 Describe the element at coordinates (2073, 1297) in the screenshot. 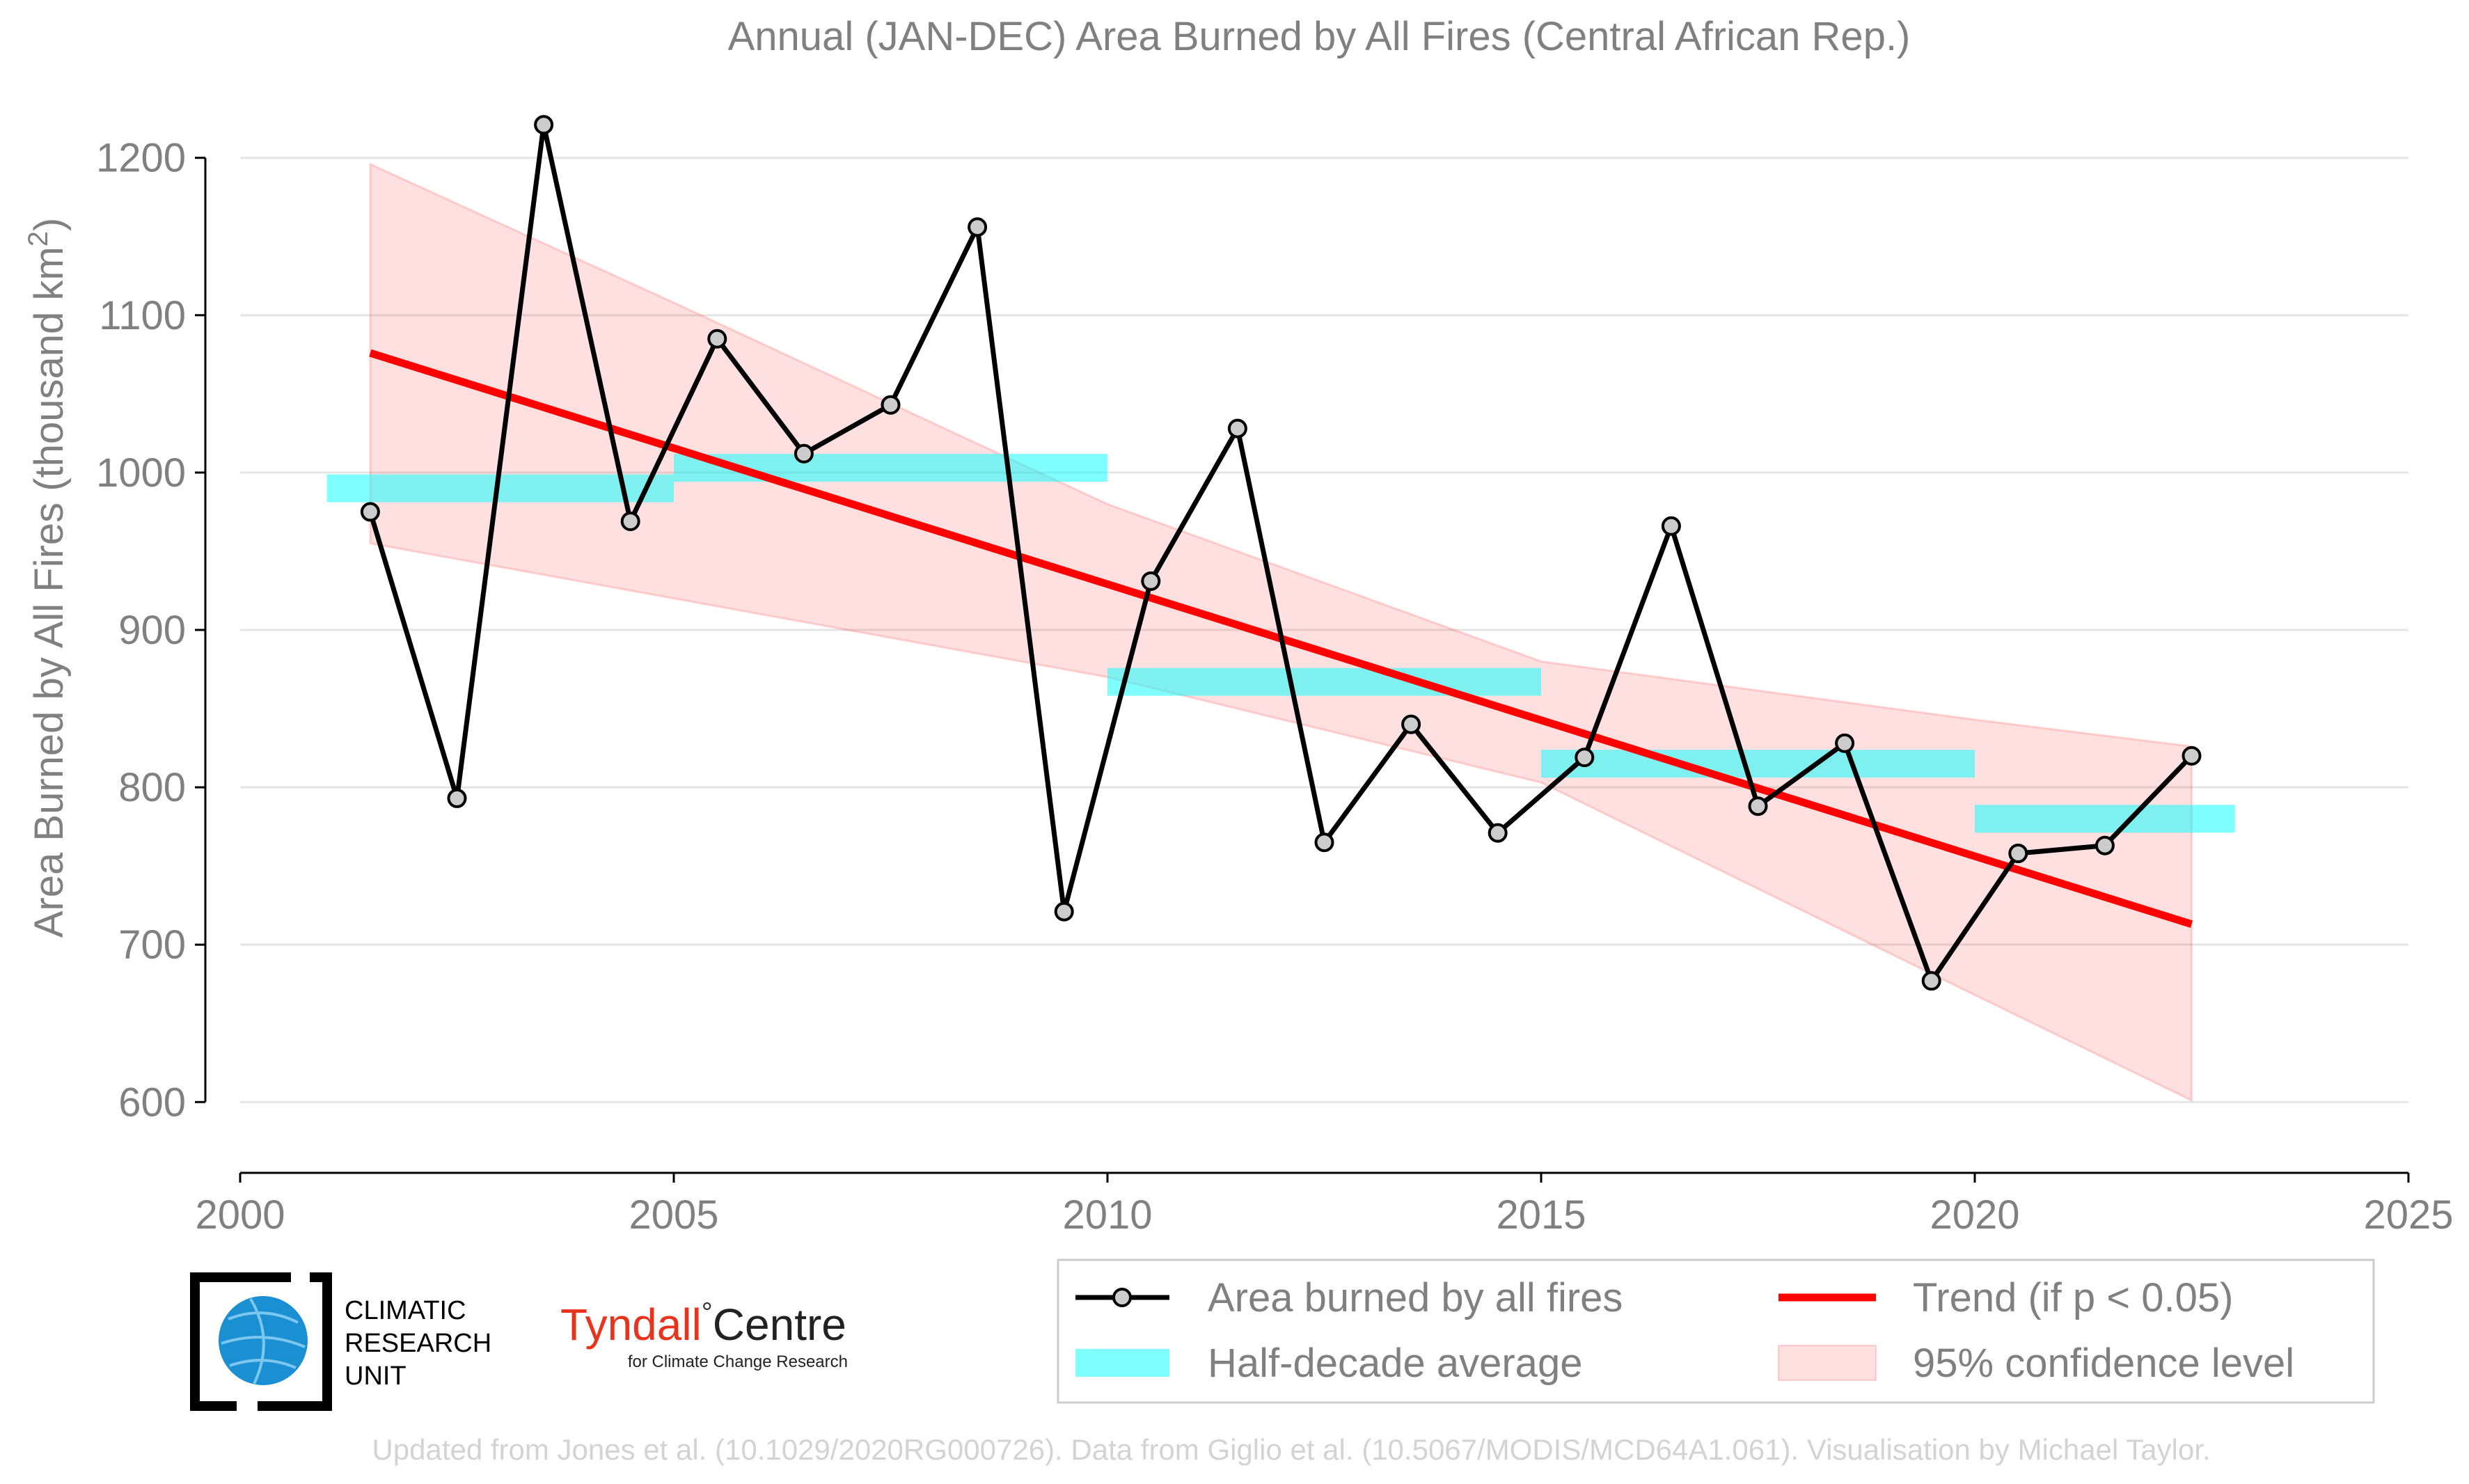

I see `legend-label-trend: Trend (if p < 0.05)` at that location.